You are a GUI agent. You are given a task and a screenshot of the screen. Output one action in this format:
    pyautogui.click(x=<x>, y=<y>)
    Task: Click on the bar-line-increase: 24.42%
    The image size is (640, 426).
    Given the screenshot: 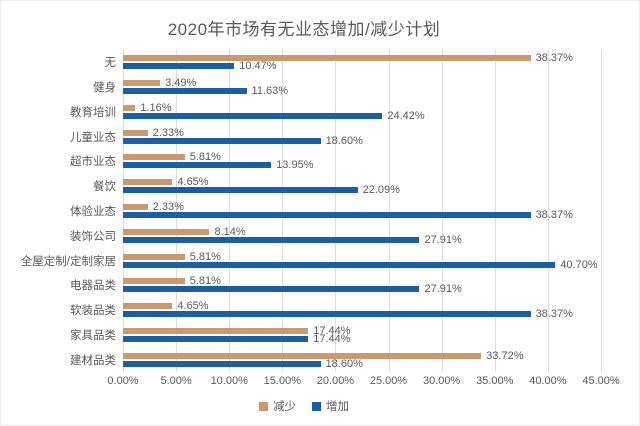 What is the action you would take?
    pyautogui.click(x=362, y=115)
    